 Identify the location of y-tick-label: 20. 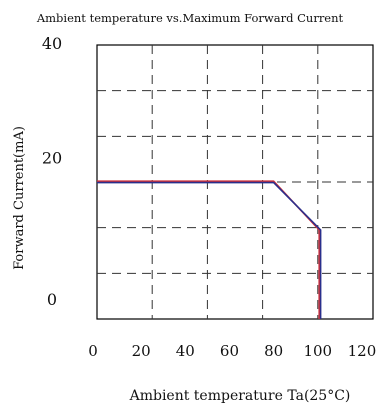
(52, 157).